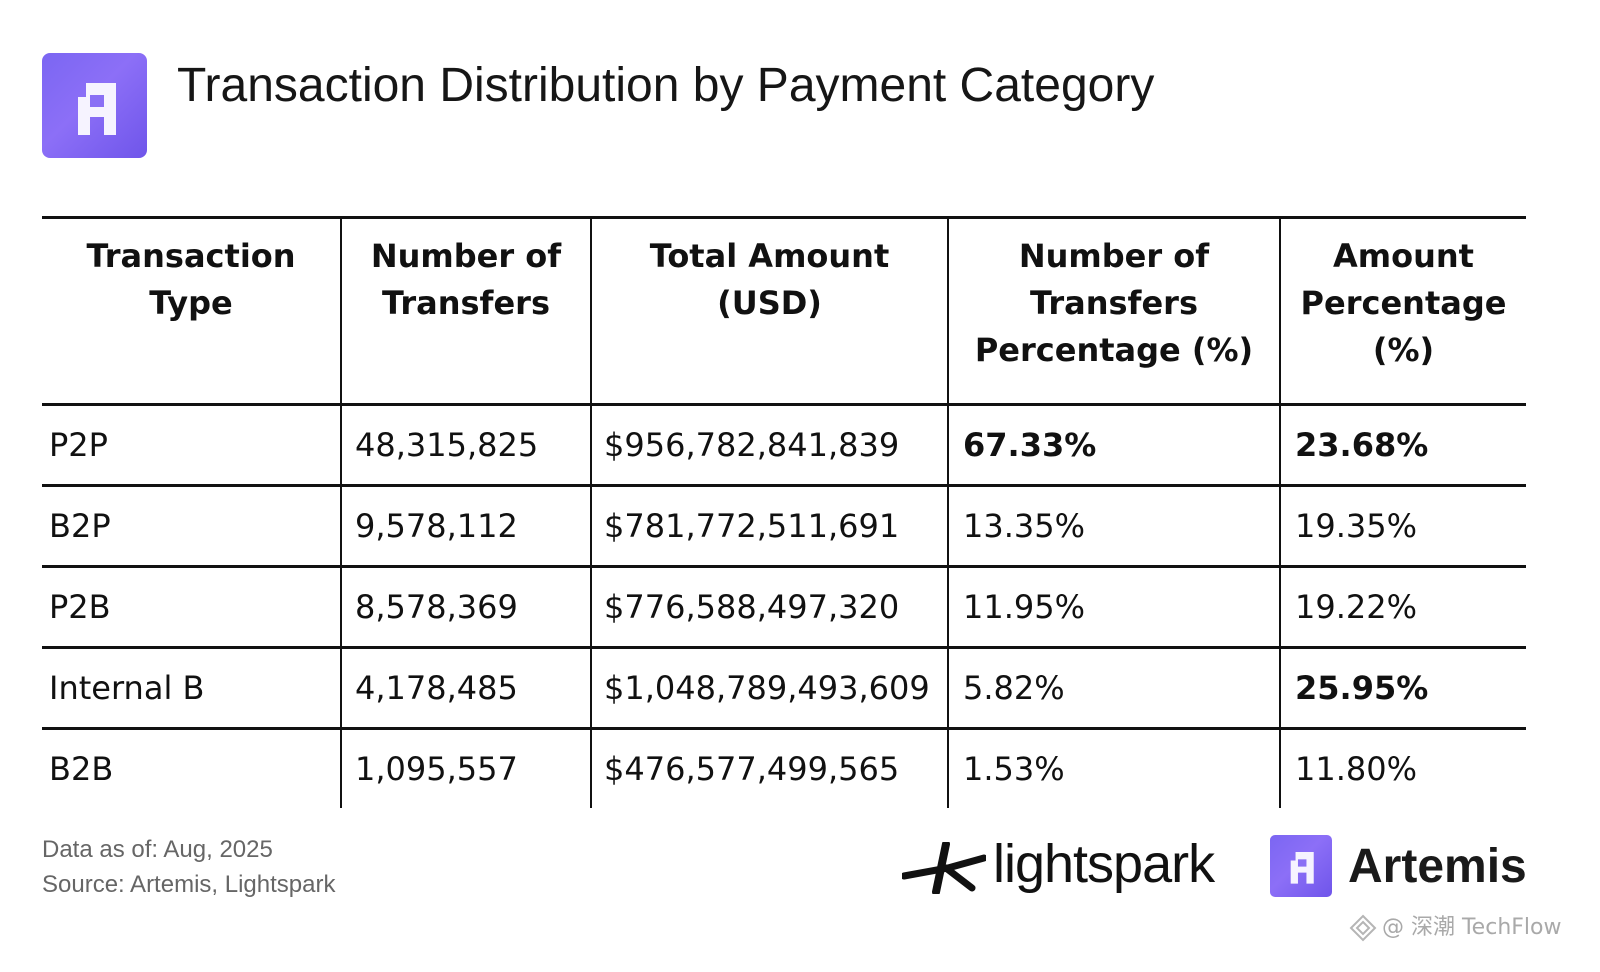  What do you see at coordinates (1113, 768) in the screenshot?
I see `cell-transfers-percentage: 1.53%` at bounding box center [1113, 768].